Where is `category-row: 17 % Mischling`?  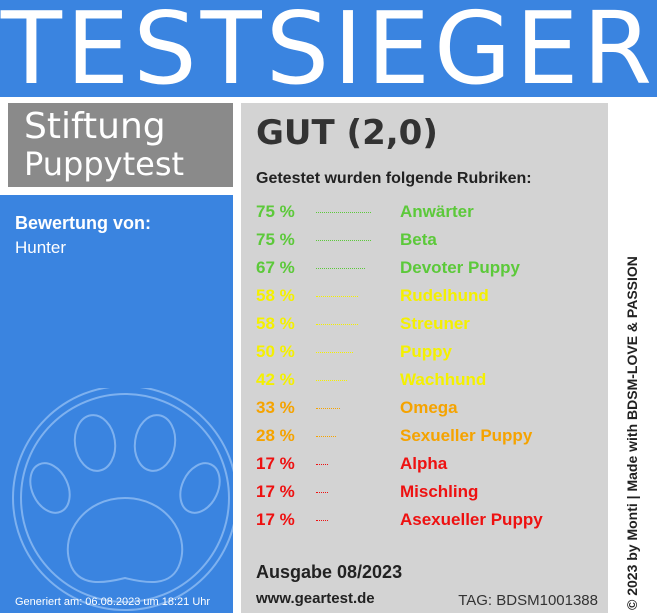 category-row: 17 % Mischling is located at coordinates (431, 493).